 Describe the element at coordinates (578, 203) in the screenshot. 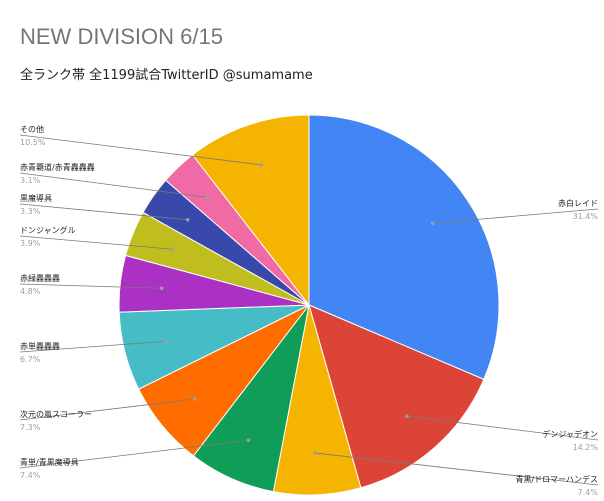

I see `slice-label: 赤白レイド` at that location.